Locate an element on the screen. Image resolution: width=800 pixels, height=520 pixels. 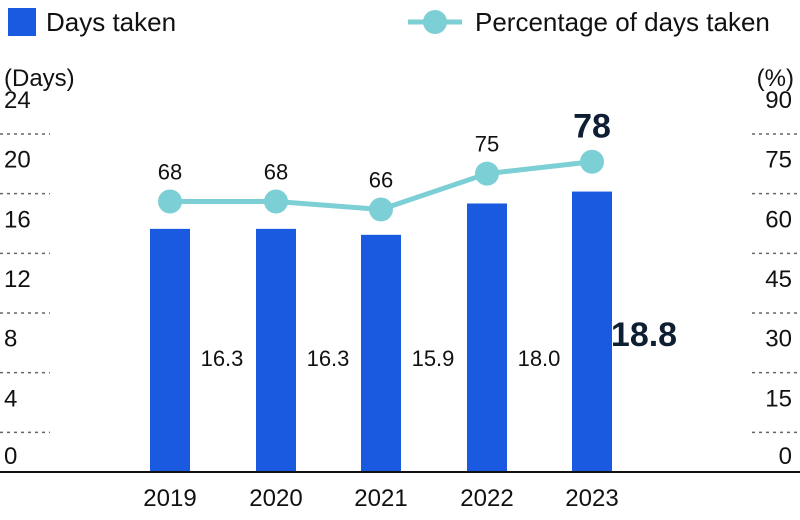
left-tick-label: 8 is located at coordinates (10, 339).